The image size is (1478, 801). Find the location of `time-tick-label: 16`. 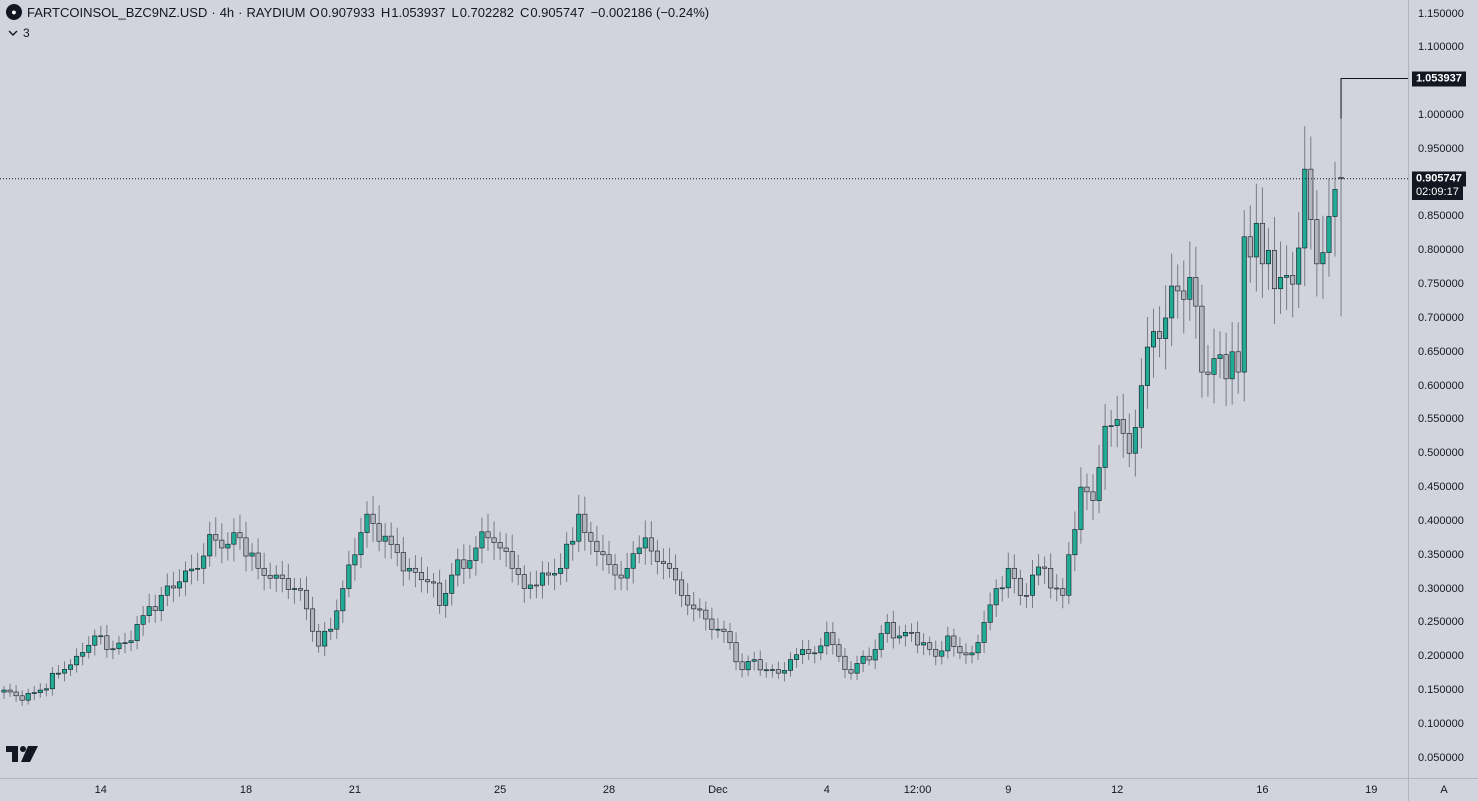

time-tick-label: 16 is located at coordinates (1262, 790).